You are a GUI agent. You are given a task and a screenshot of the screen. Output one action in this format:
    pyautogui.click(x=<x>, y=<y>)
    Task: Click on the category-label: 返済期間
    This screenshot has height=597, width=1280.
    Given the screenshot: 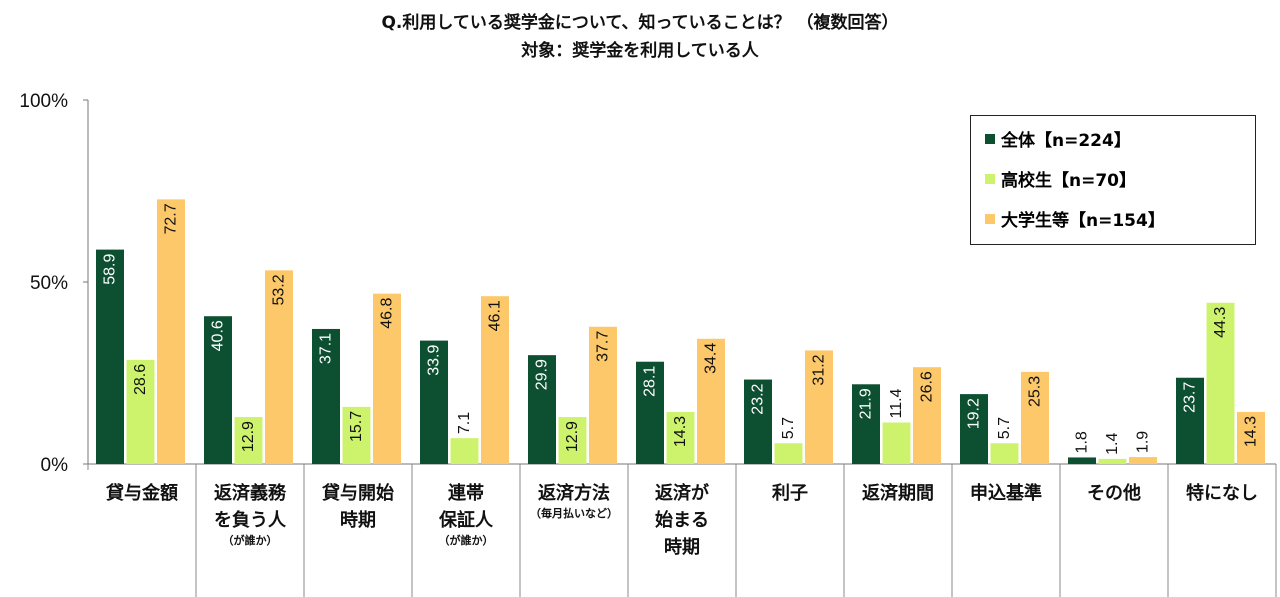 What is the action you would take?
    pyautogui.click(x=898, y=493)
    